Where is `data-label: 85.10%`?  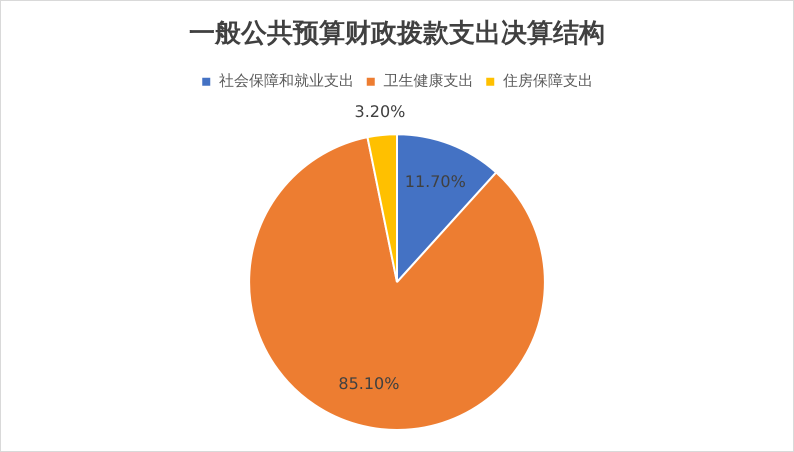
data-label: 85.10% is located at coordinates (369, 383).